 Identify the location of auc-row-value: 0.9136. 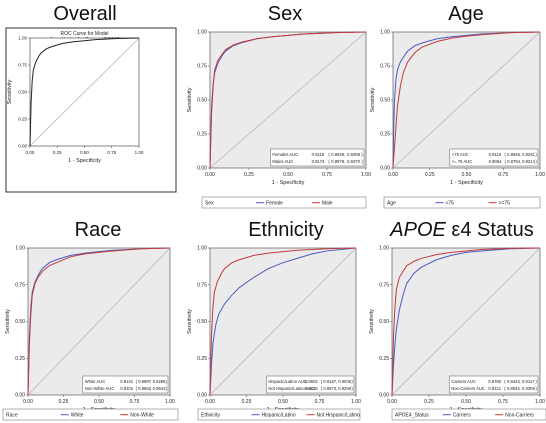
(311, 388).